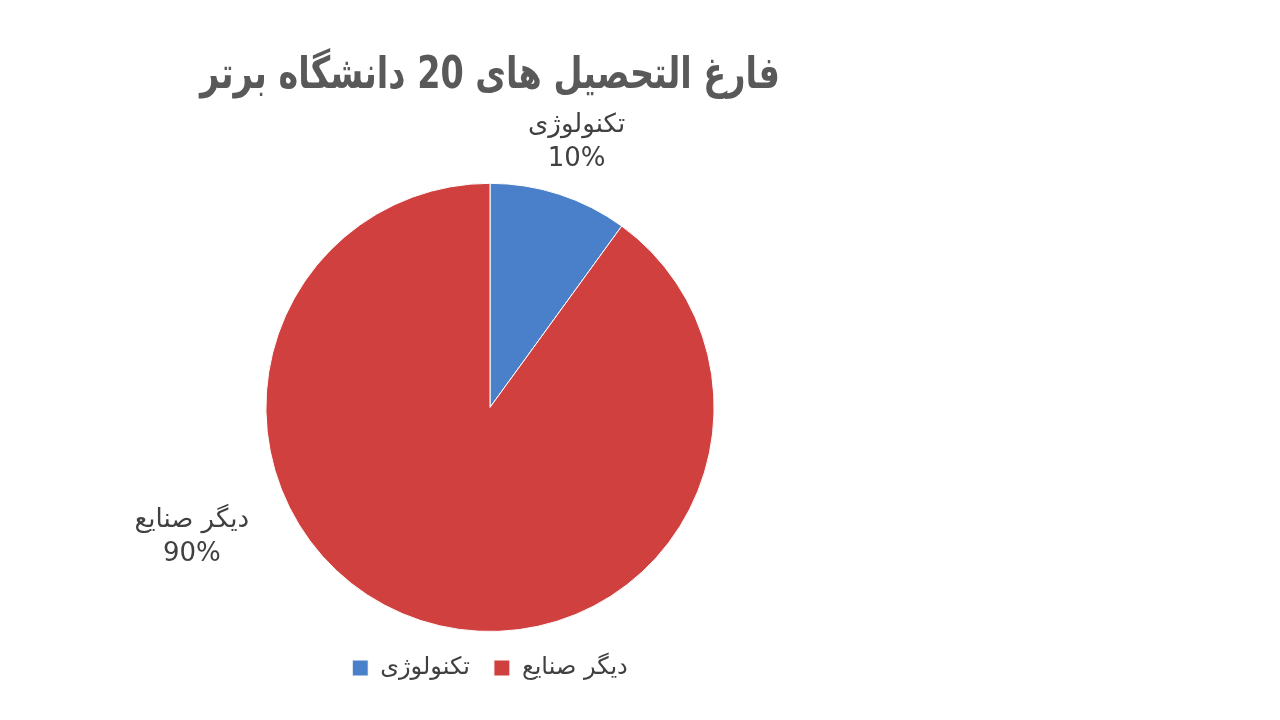 The image size is (1280, 720). I want to click on legend-label: دیگر صنایع, so click(574, 666).